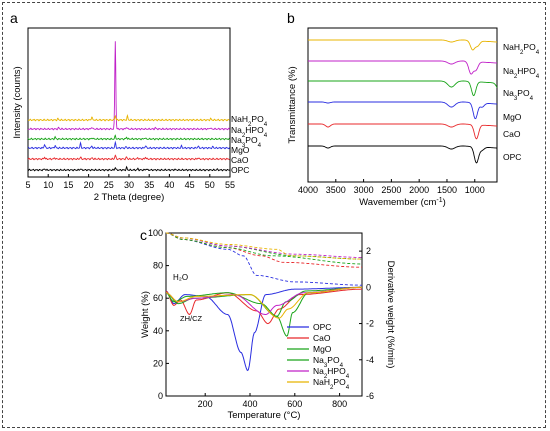 The width and height of the screenshot is (550, 431). I want to click on panel-b-legend-label: OPC, so click(512, 157).